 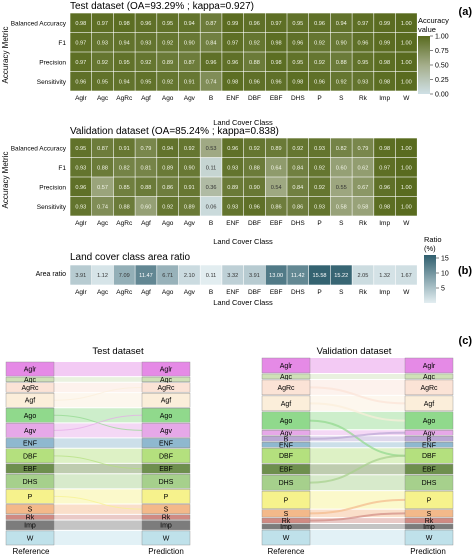 I want to click on heatmap-col-label: Agv, so click(x=190, y=98).